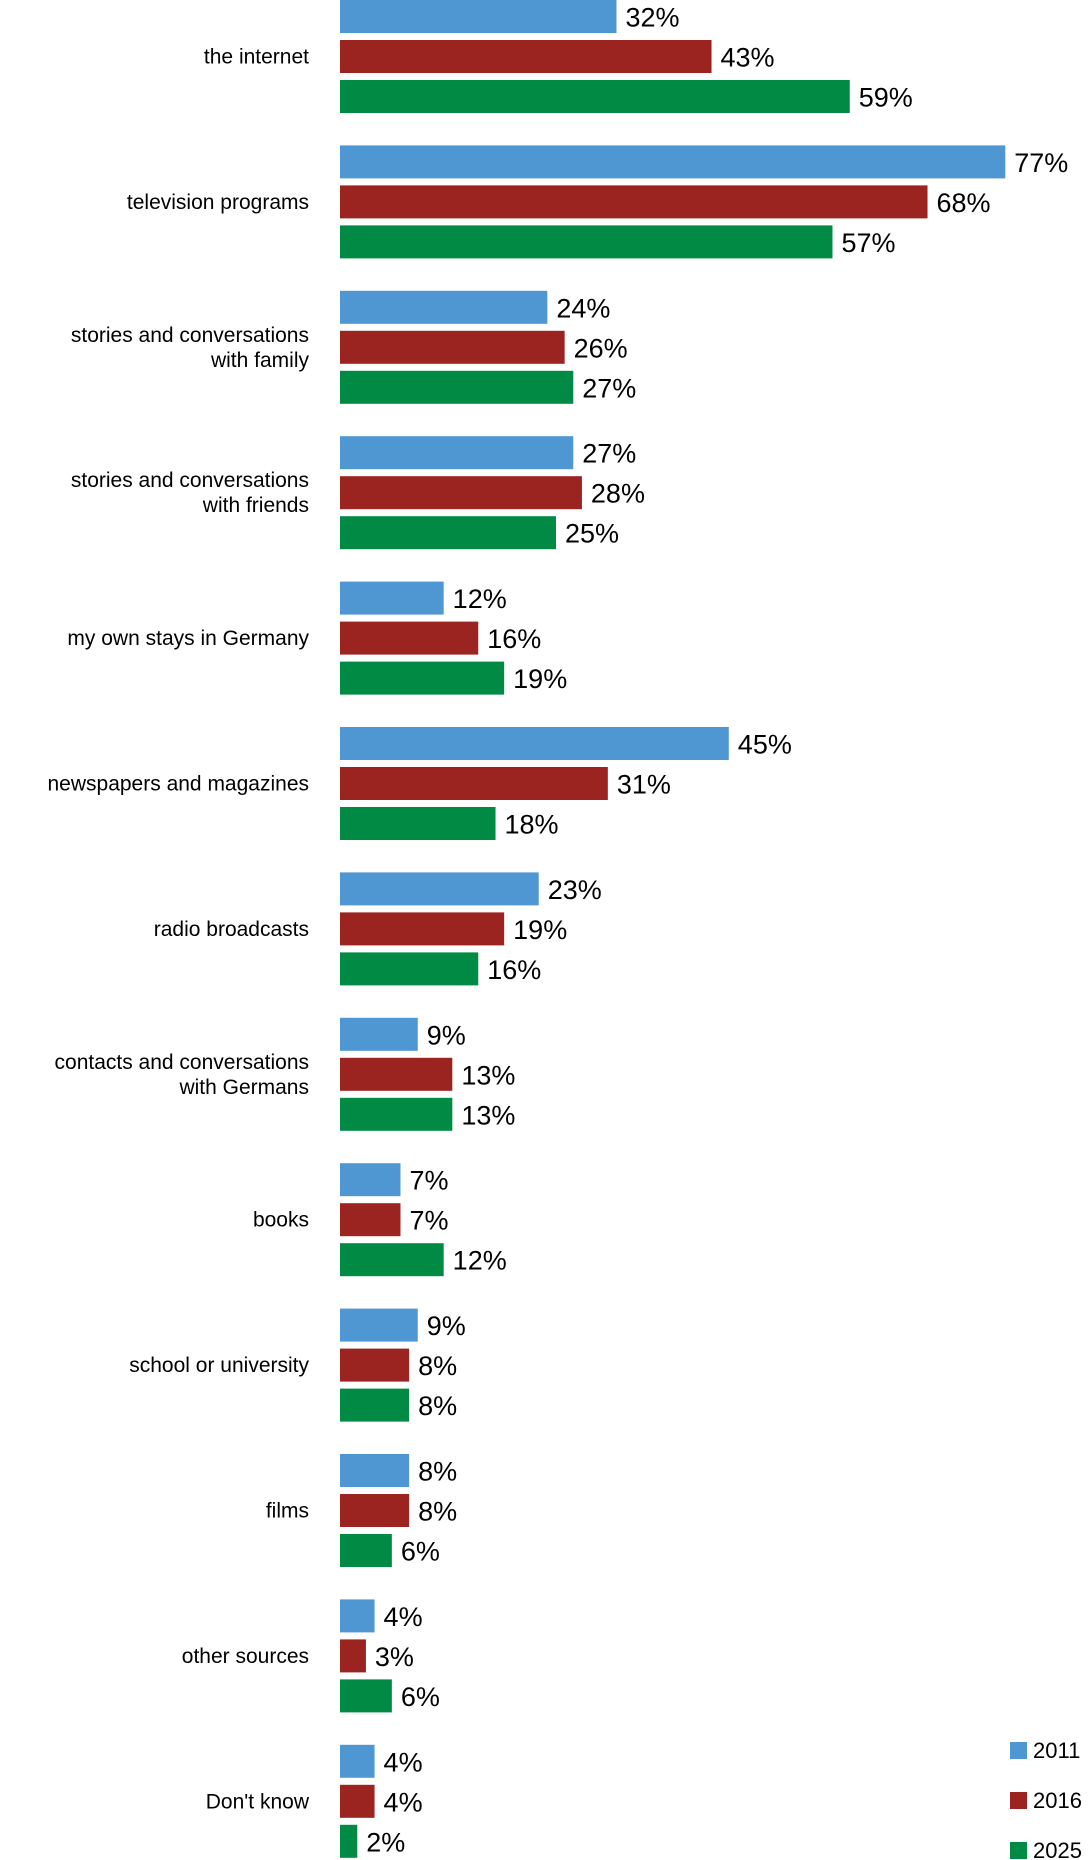  I want to click on data-label: 18%, so click(532, 825).